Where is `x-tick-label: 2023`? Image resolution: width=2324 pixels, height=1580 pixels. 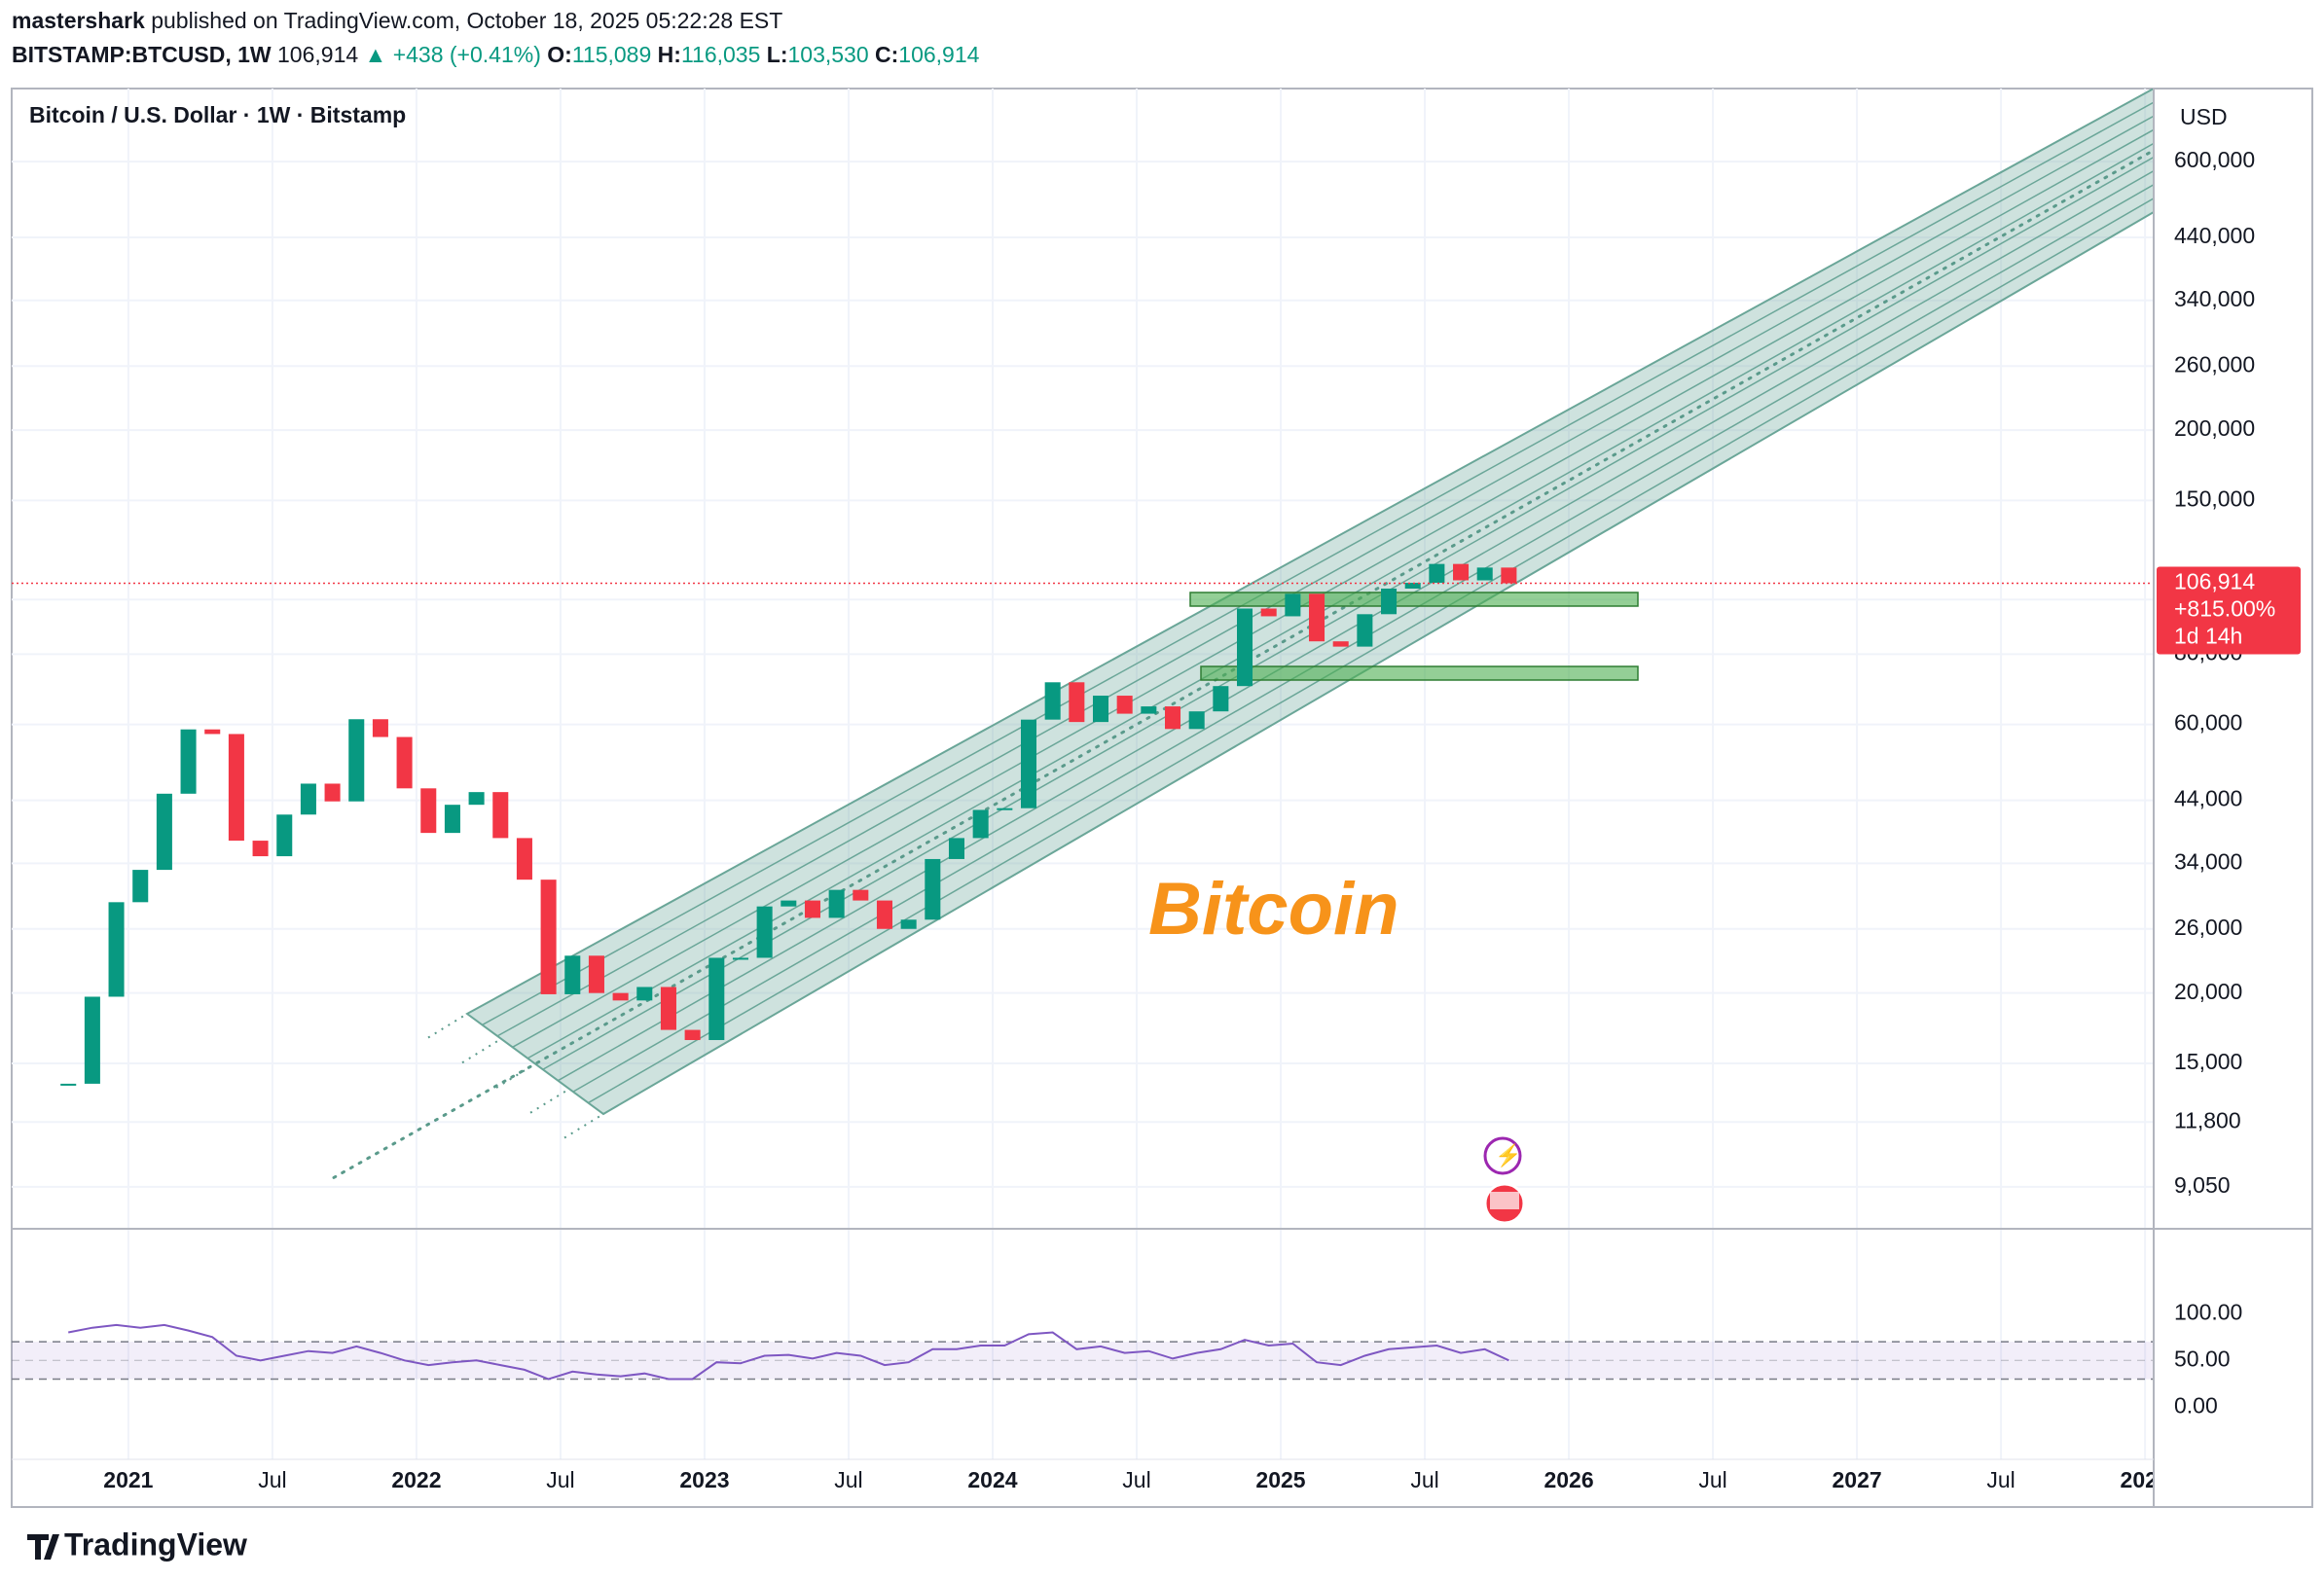
x-tick-label: 2023 is located at coordinates (704, 1479).